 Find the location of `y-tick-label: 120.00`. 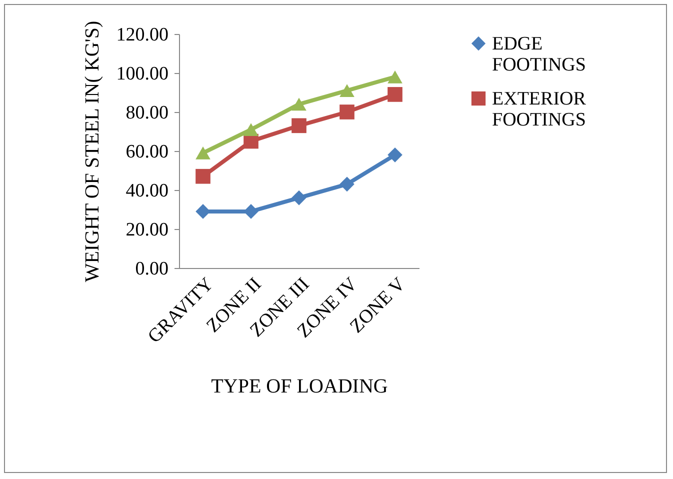

y-tick-label: 120.00 is located at coordinates (142, 35).